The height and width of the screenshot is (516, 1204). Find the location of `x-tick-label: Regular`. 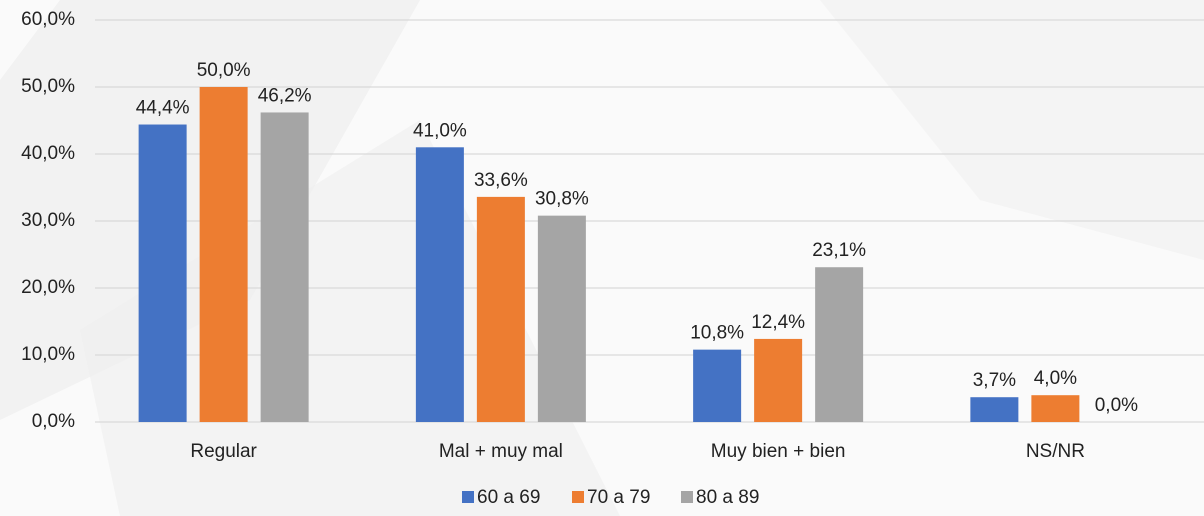

x-tick-label: Regular is located at coordinates (223, 451).